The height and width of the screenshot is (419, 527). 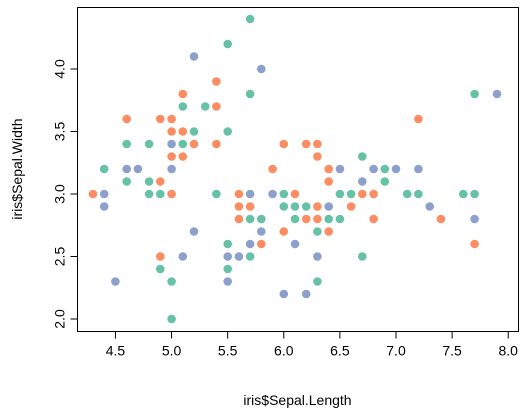 What do you see at coordinates (172, 351) in the screenshot?
I see `x-tick-label: 5.0` at bounding box center [172, 351].